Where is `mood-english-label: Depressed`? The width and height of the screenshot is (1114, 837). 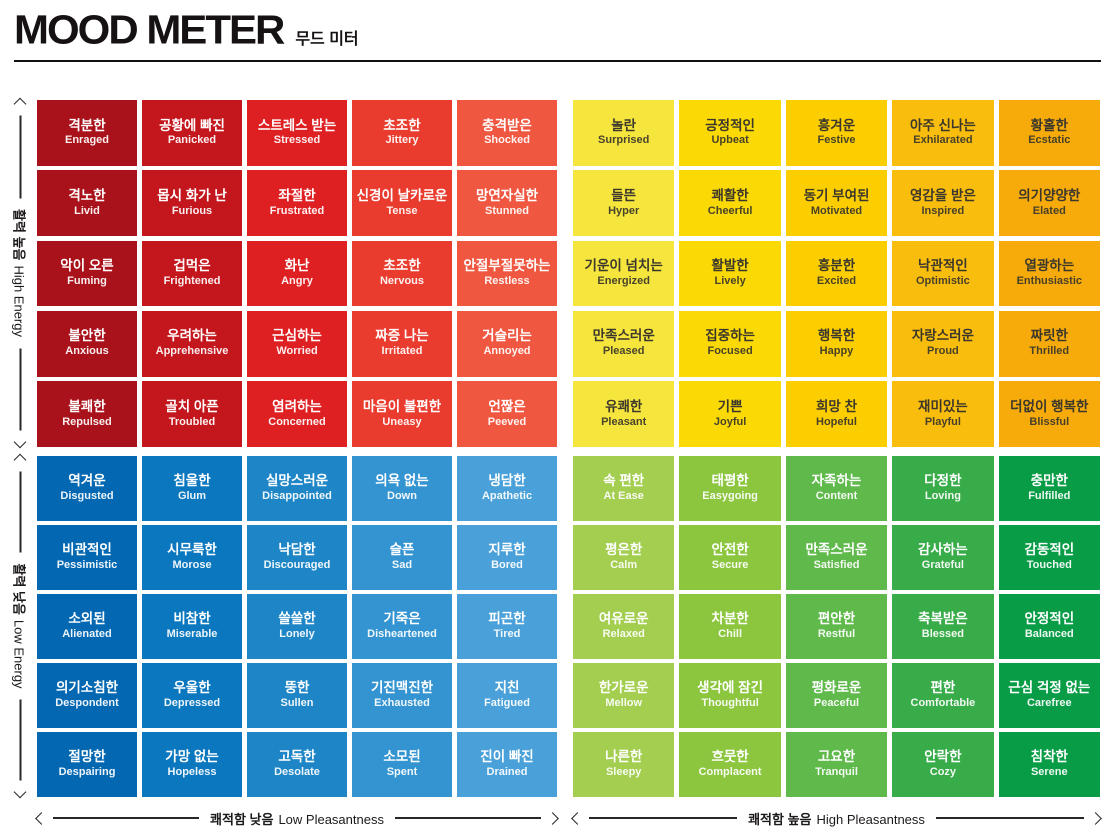 mood-english-label: Depressed is located at coordinates (192, 703).